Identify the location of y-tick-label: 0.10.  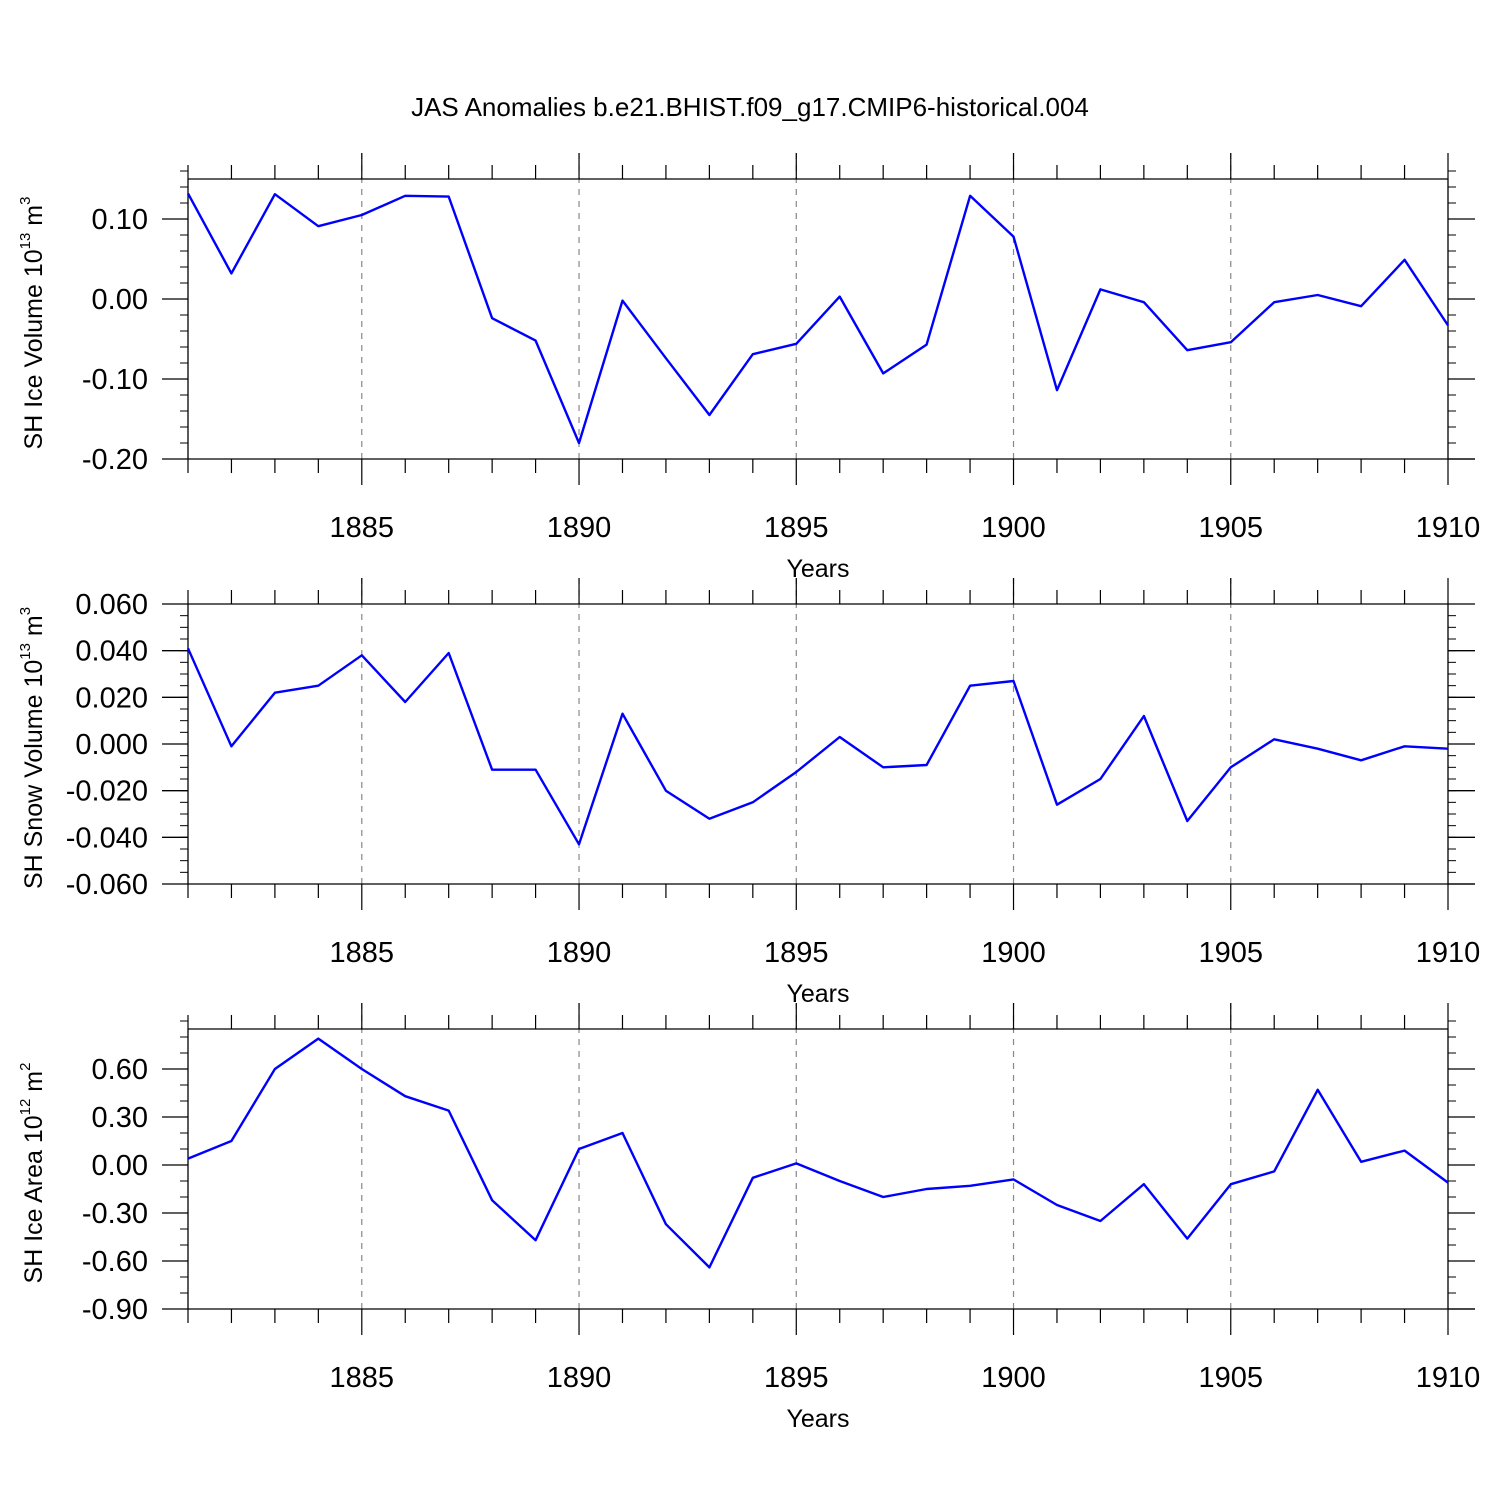
(120, 220).